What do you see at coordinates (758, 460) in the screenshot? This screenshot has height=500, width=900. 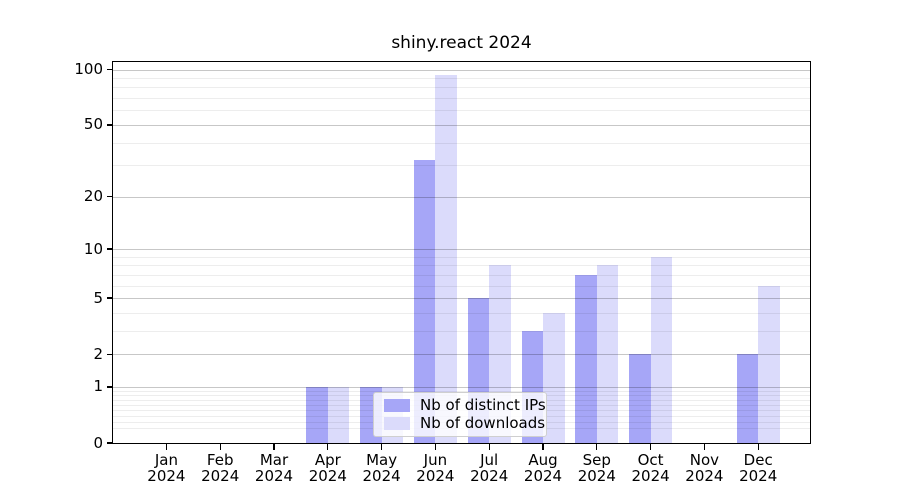 I see `x-tick-month: Dec` at bounding box center [758, 460].